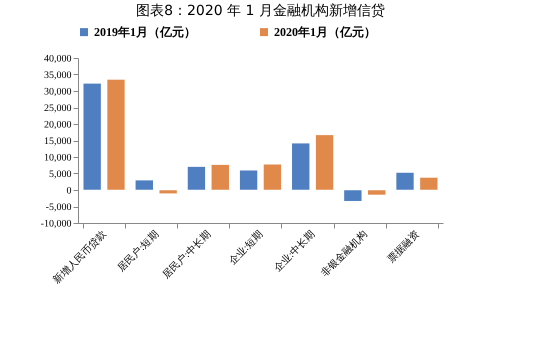 Image resolution: width=550 pixels, height=342 pixels. What do you see at coordinates (58, 92) in the screenshot?
I see `y-tick-label: 30,000` at bounding box center [58, 92].